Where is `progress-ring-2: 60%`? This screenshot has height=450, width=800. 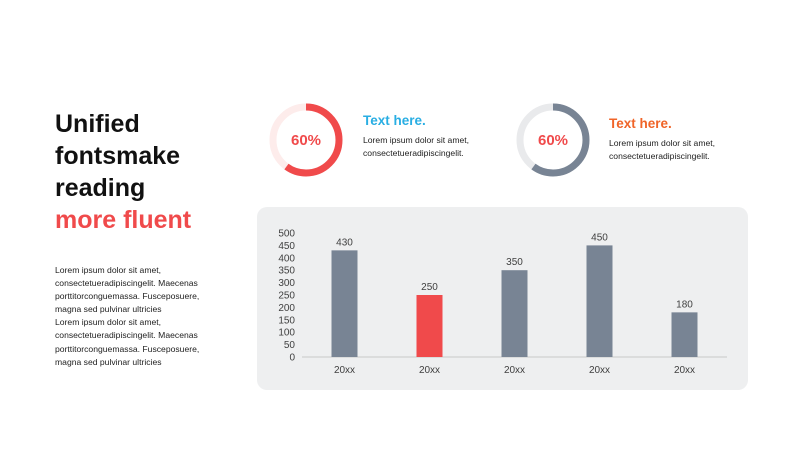
progress-ring-2: 60% is located at coordinates (553, 140).